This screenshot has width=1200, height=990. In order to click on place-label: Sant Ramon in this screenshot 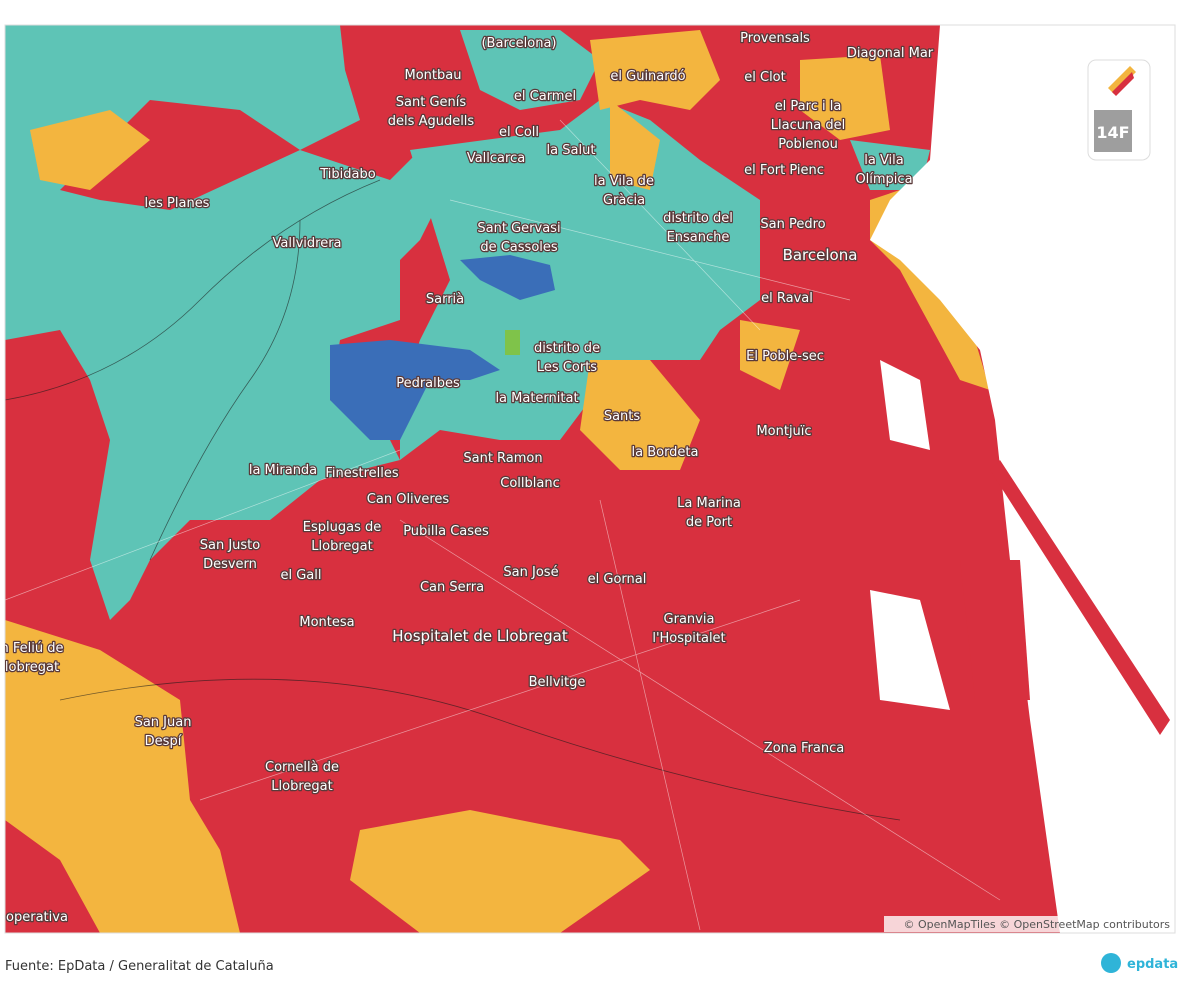, I will do `click(502, 458)`.